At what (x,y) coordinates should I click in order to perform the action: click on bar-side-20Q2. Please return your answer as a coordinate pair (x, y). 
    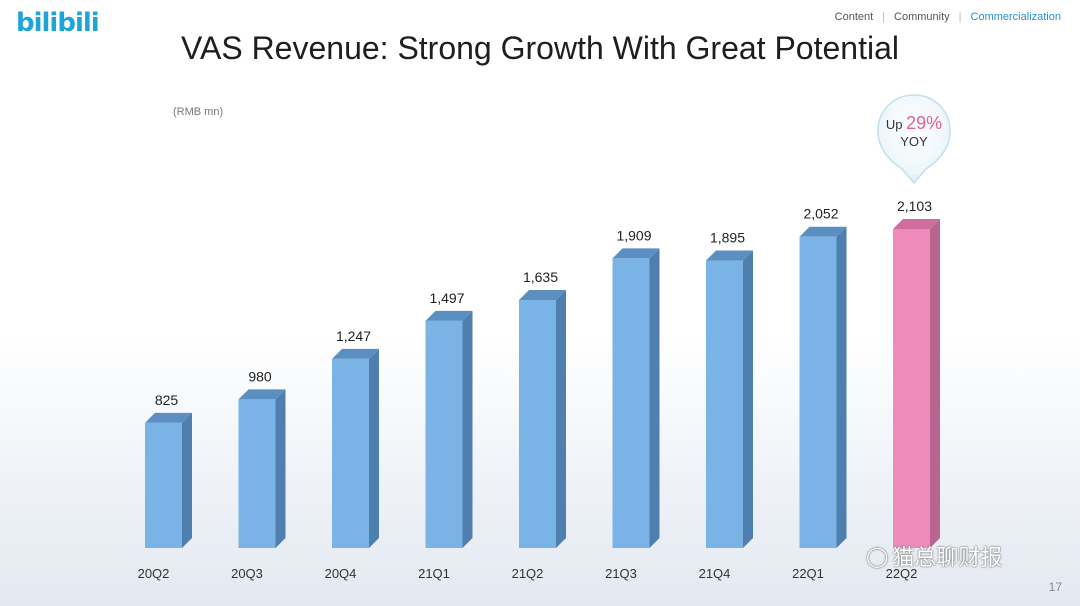
    Looking at the image, I should click on (187, 480).